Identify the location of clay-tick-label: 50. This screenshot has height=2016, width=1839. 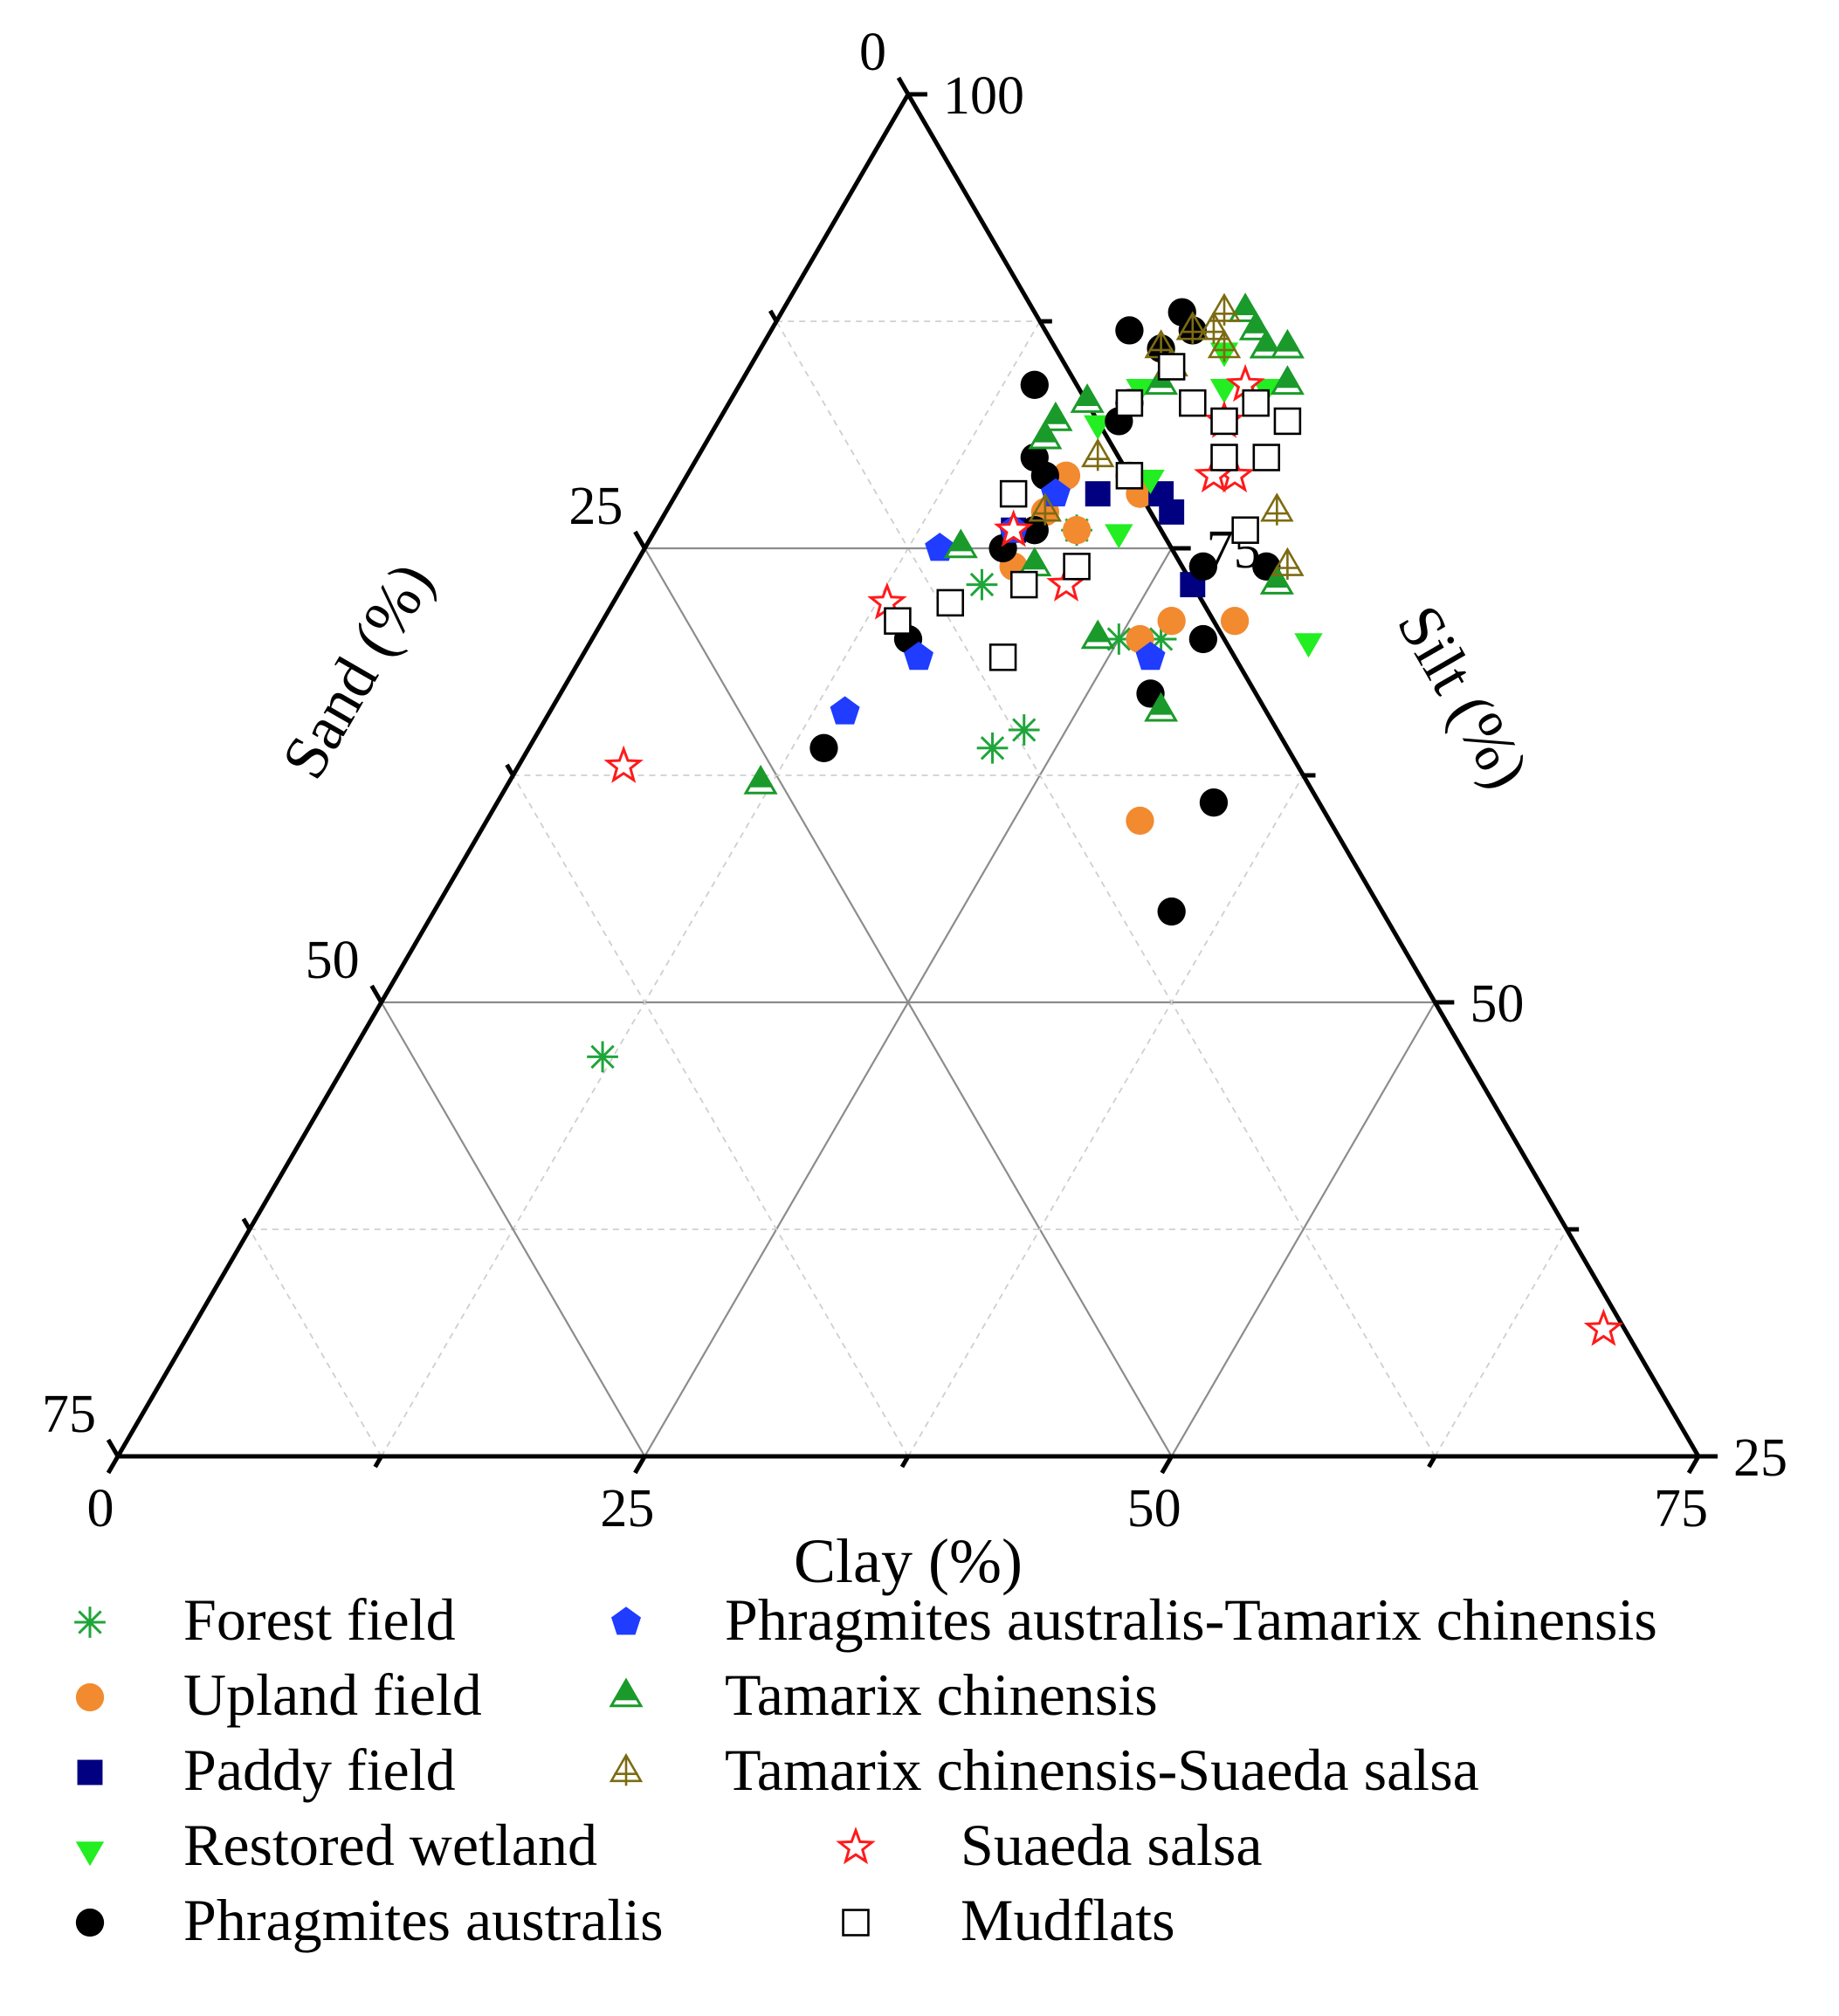
(1154, 1509).